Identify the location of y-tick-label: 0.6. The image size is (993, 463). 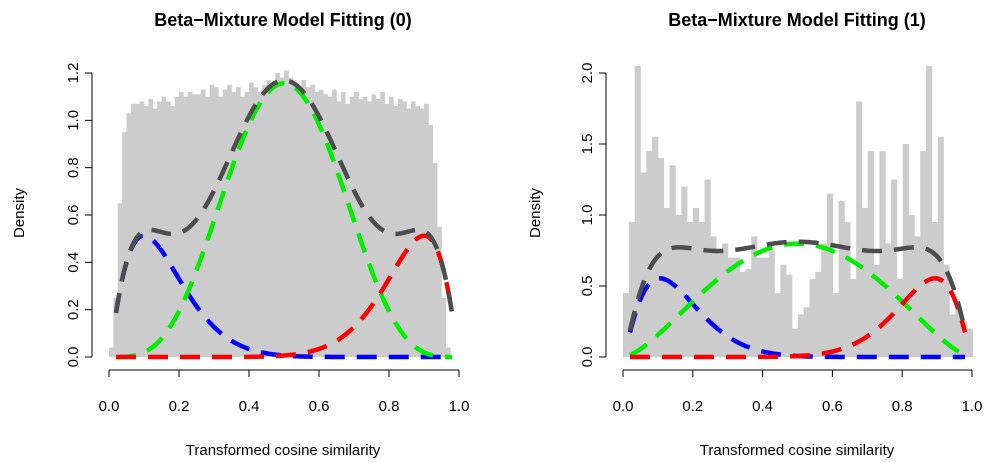
(73, 215).